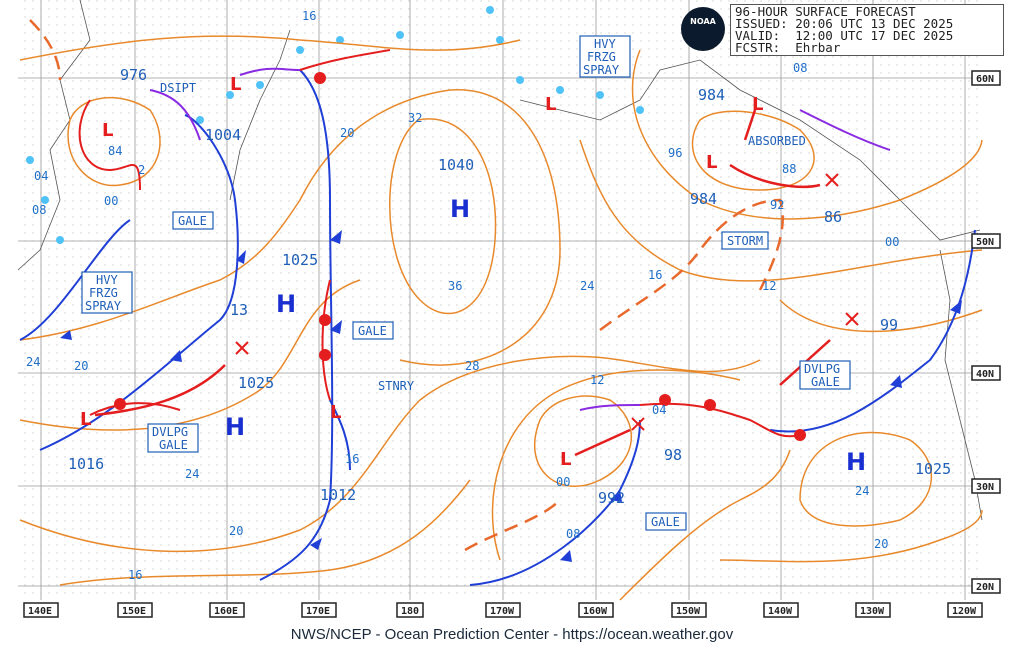 This screenshot has height=652, width=1024. I want to click on valid-time: VALID: 12:00 UTC 17 DEC 2025, so click(844, 35).